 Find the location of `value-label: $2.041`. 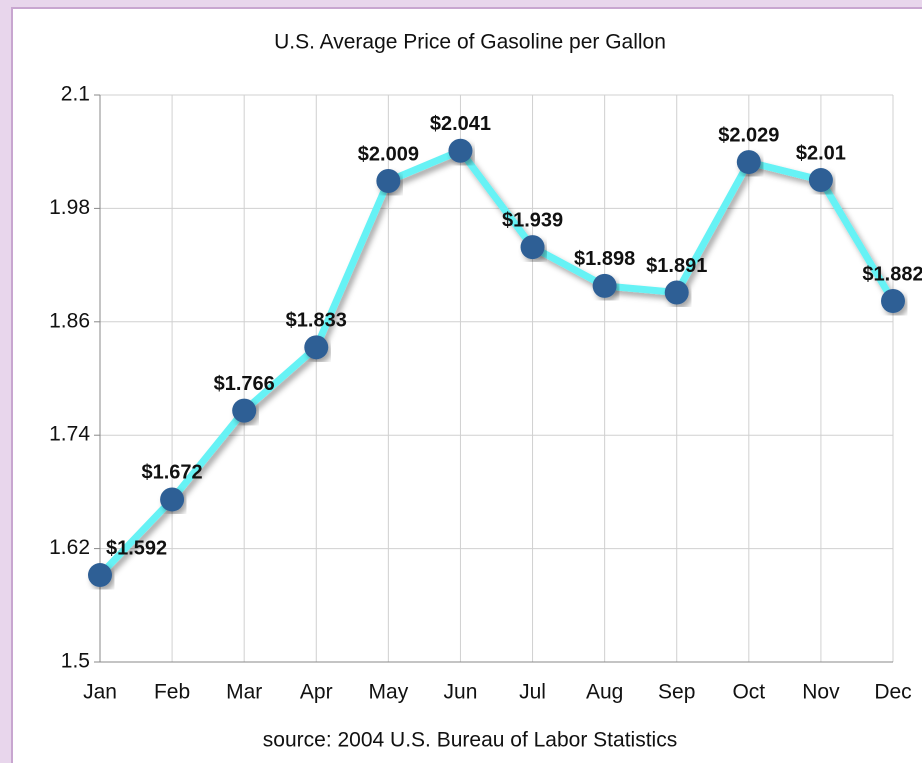

value-label: $2.041 is located at coordinates (460, 124).